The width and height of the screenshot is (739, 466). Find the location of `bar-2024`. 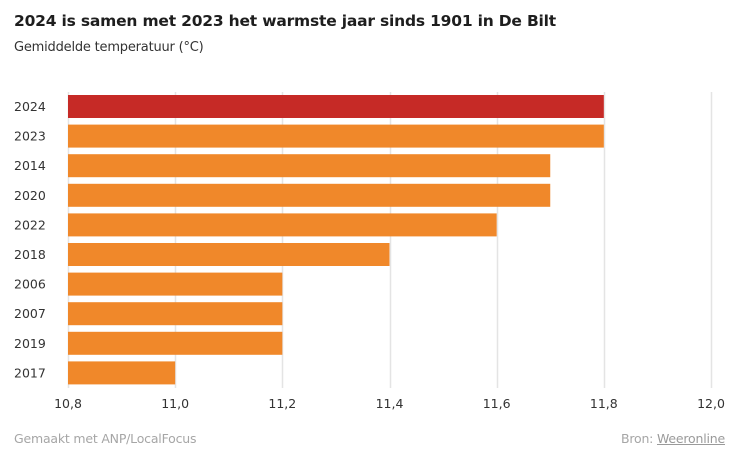

bar-2024 is located at coordinates (336, 106).